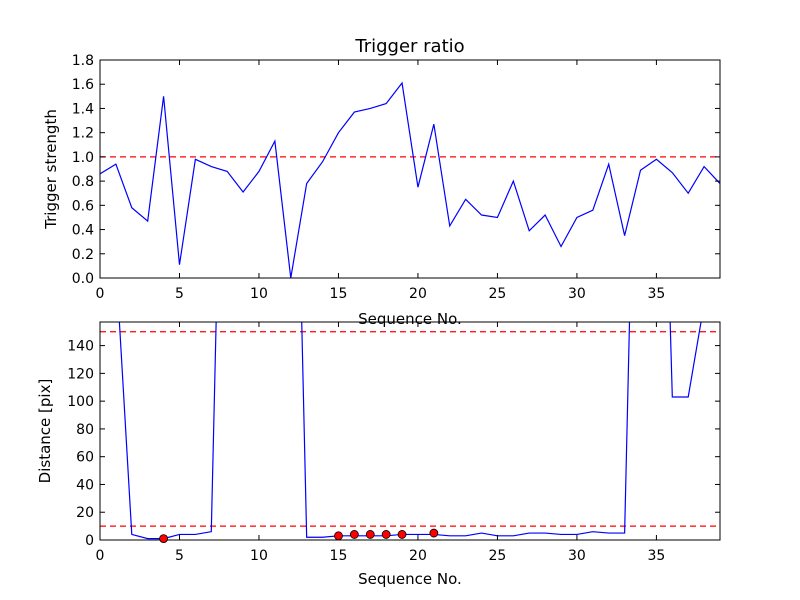 The width and height of the screenshot is (800, 600). What do you see at coordinates (83, 134) in the screenshot?
I see `y-tick-label: 1.2` at bounding box center [83, 134].